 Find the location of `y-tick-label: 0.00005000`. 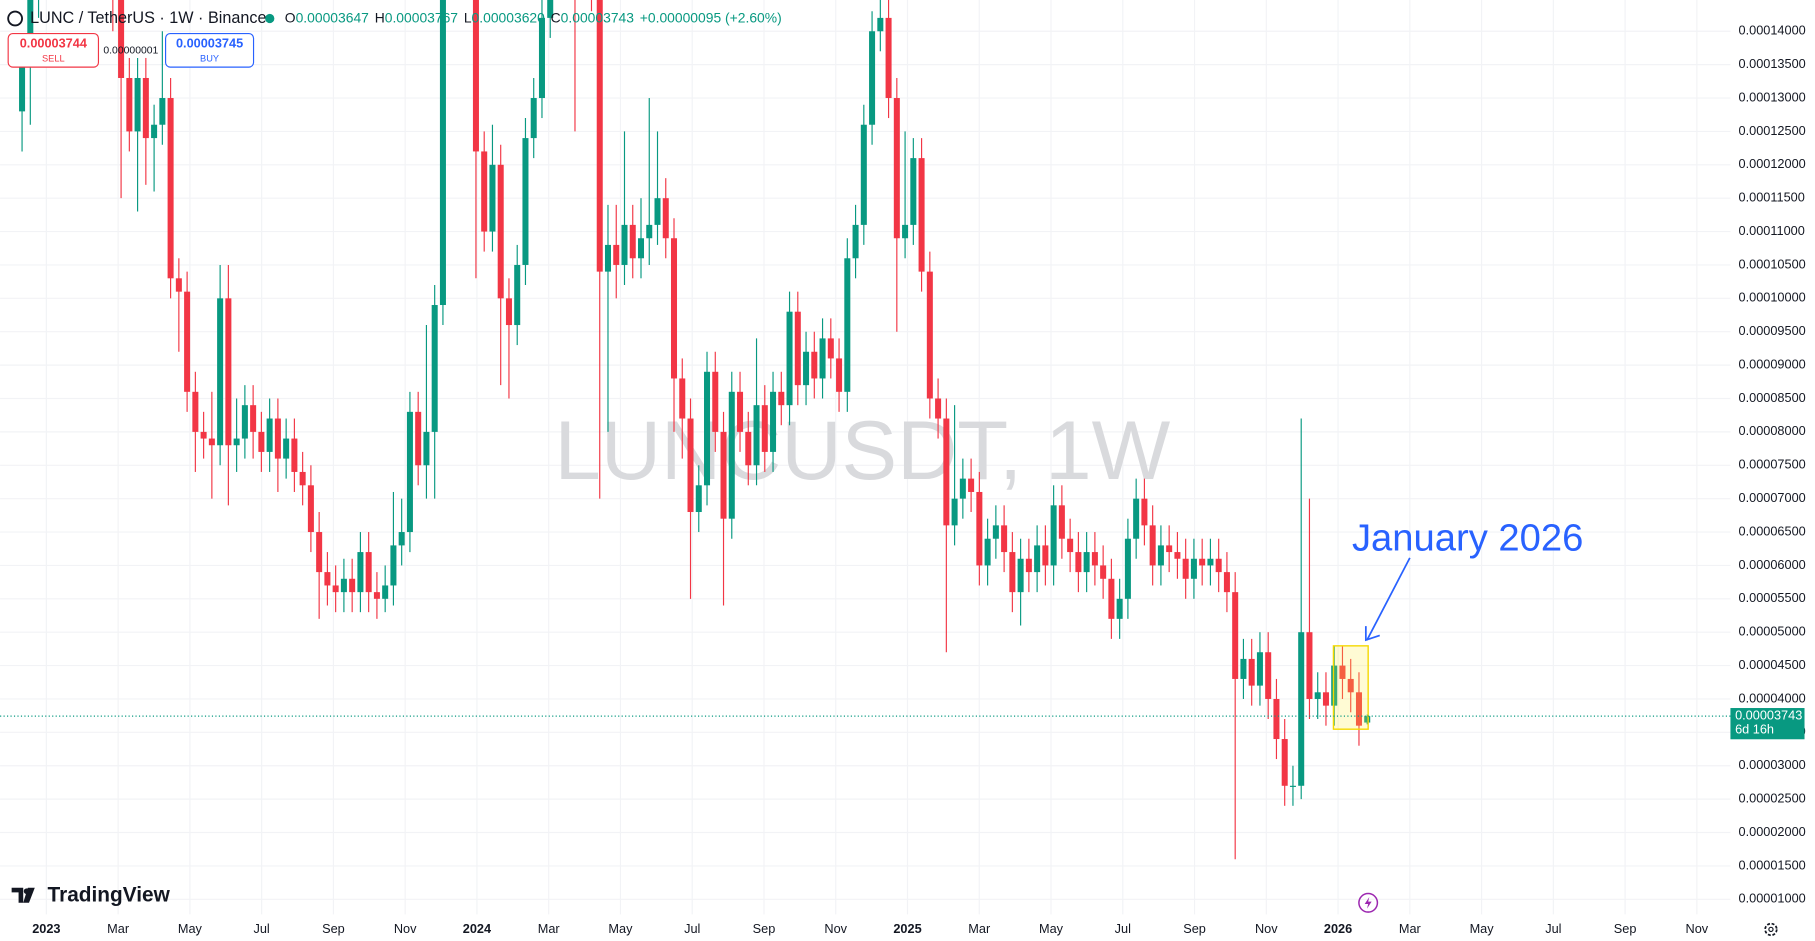

y-tick-label: 0.00005000 is located at coordinates (1772, 631).